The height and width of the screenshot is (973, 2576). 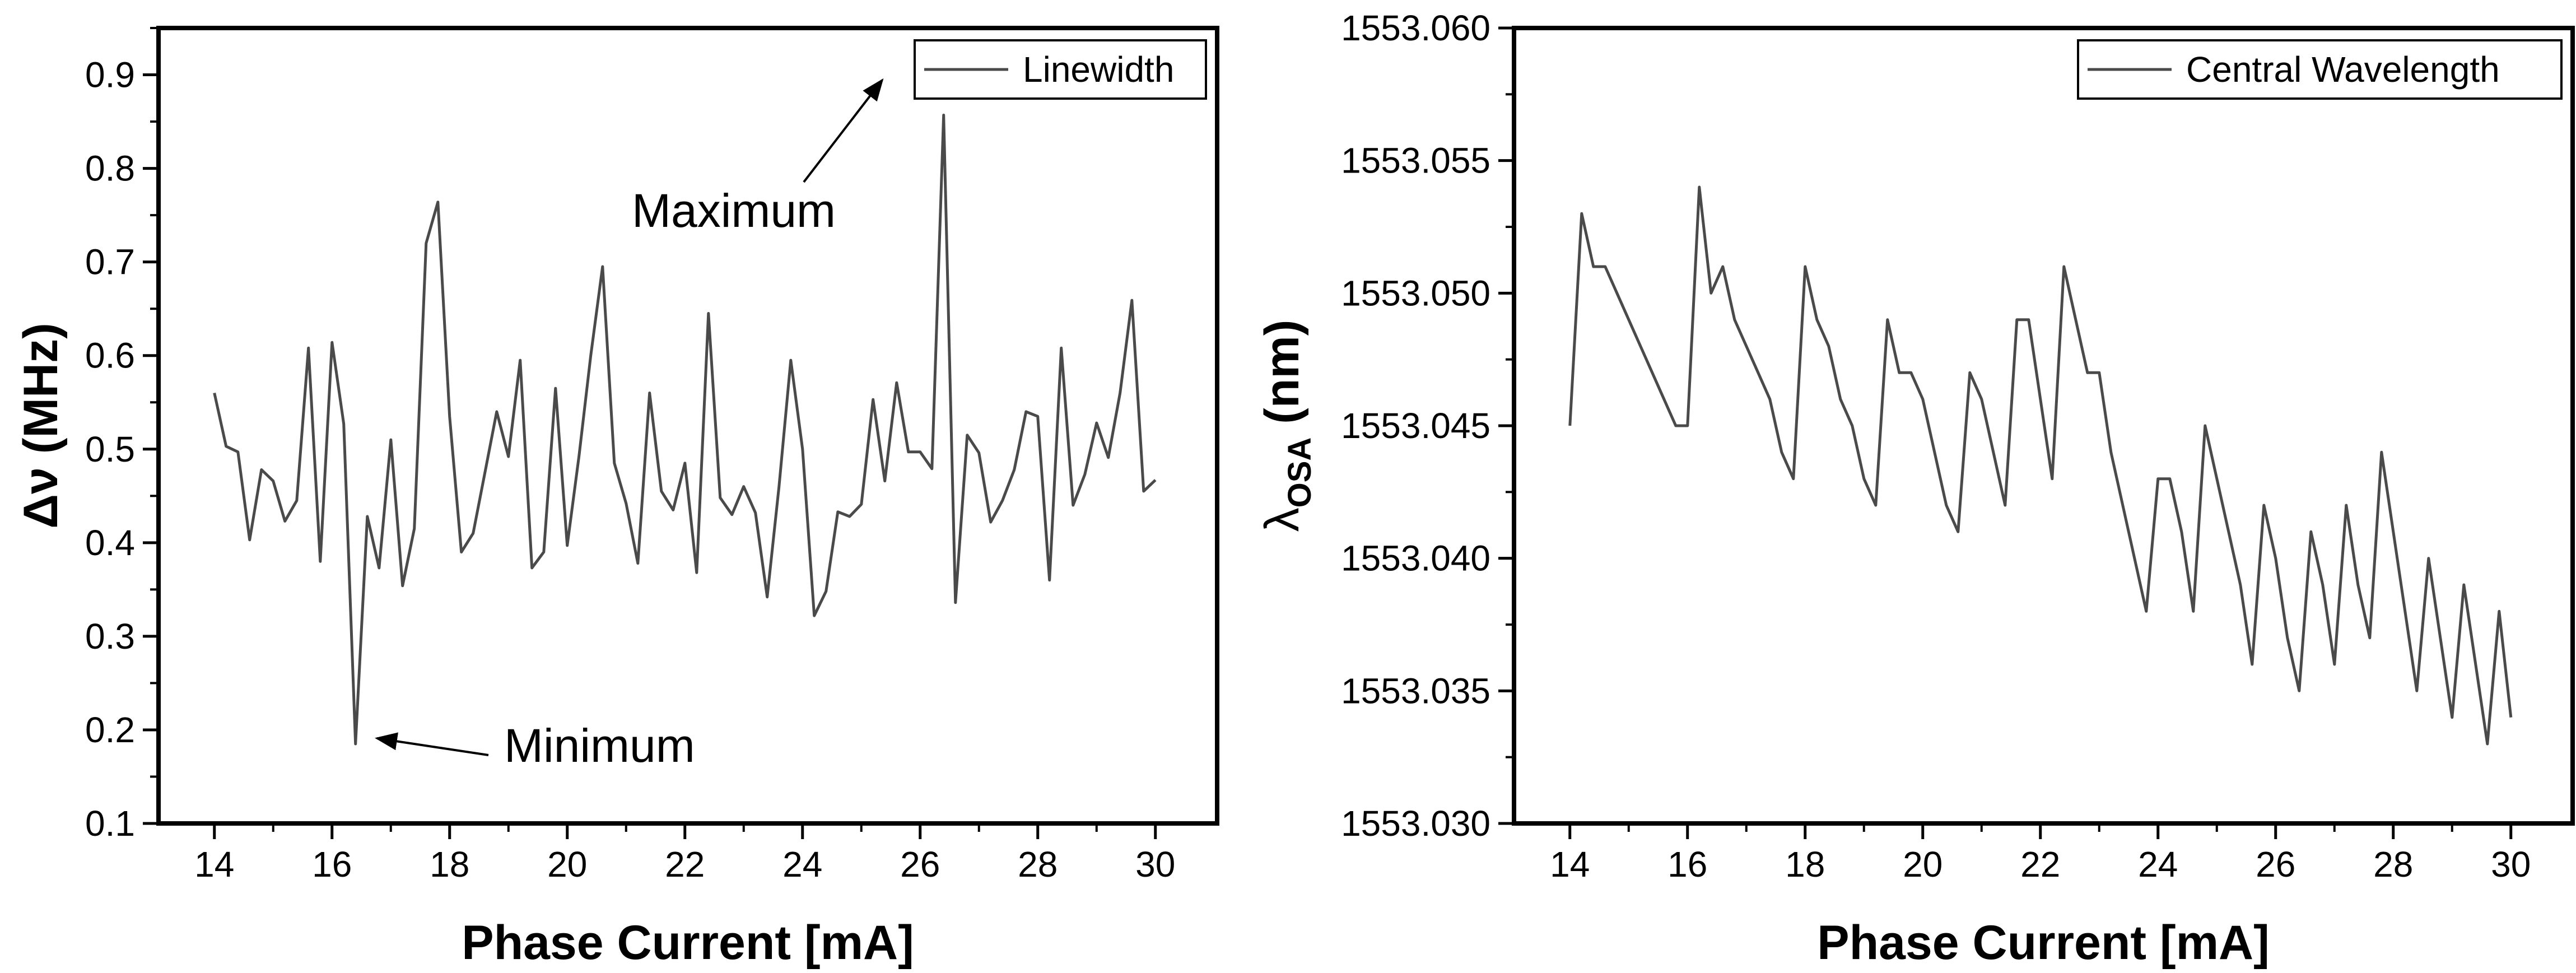 What do you see at coordinates (110, 75) in the screenshot?
I see `y-tick-label: 0.9` at bounding box center [110, 75].